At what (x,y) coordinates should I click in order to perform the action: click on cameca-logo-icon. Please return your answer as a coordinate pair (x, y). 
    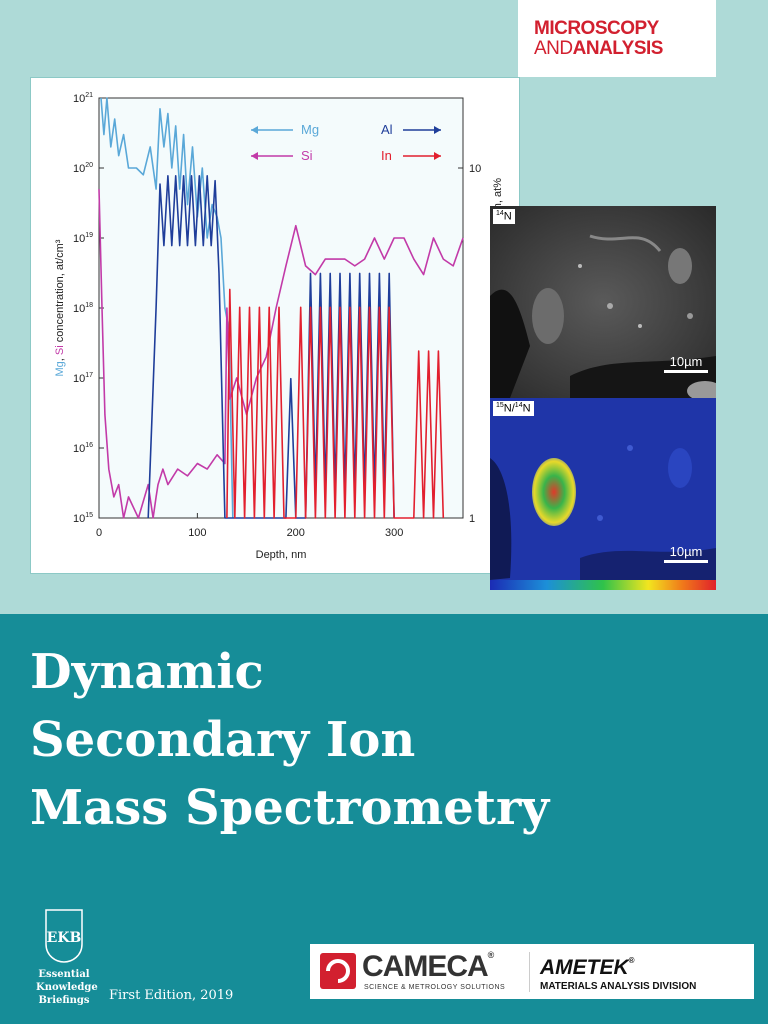
    Looking at the image, I should click on (338, 971).